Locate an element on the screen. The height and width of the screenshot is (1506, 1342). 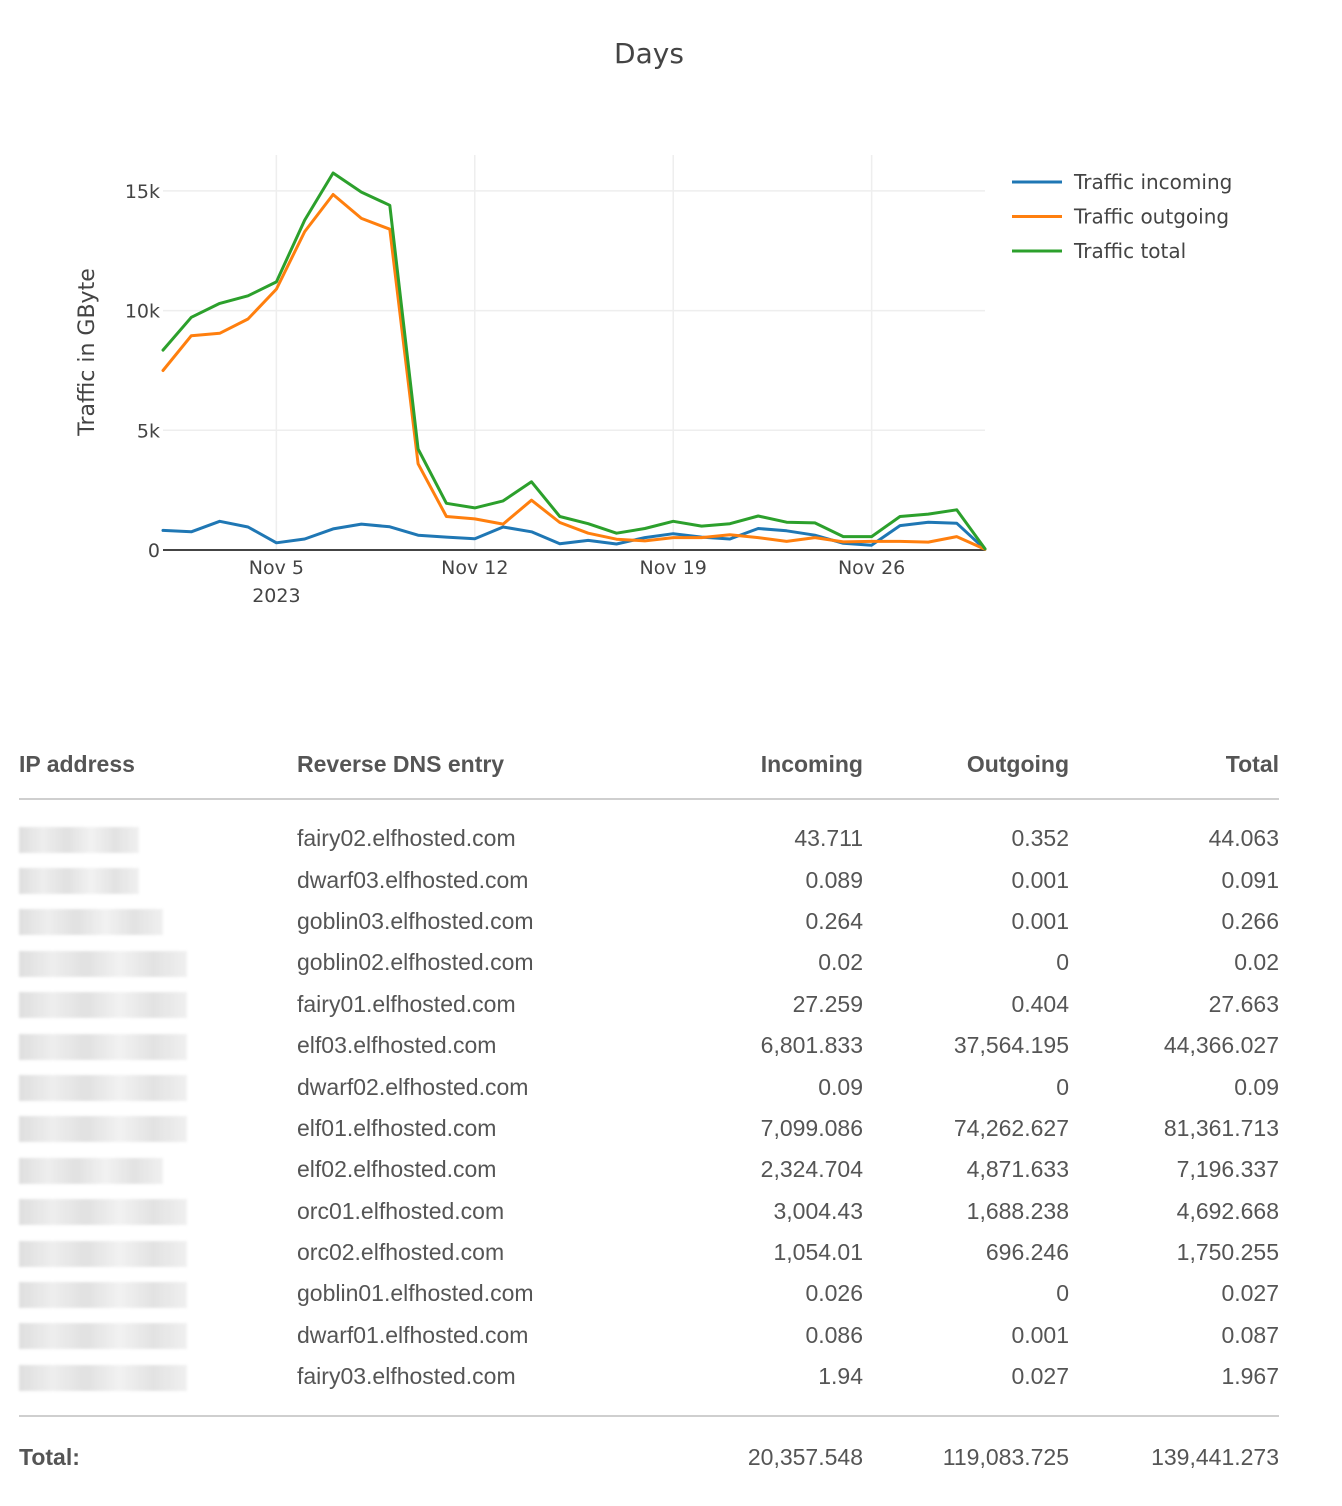
table-row: fairy02.elfhosted.com 43.711 0.352 44.063 is located at coordinates (649, 829).